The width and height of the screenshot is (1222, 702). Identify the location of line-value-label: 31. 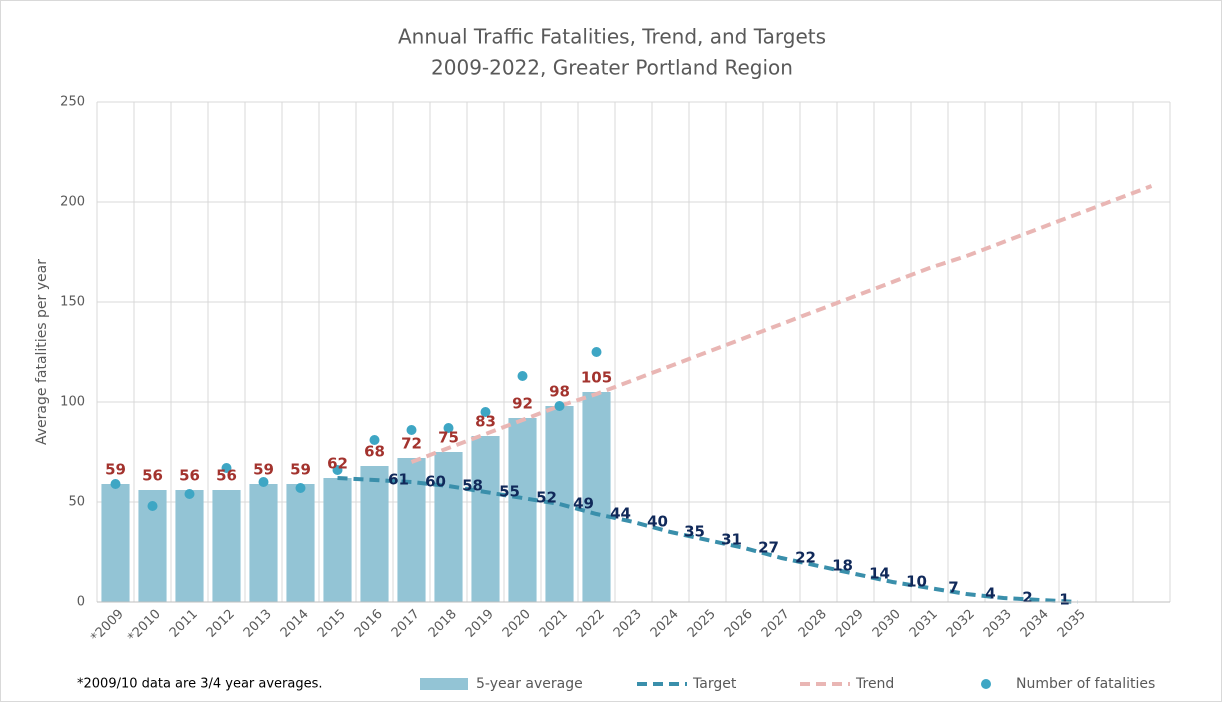
(731, 540).